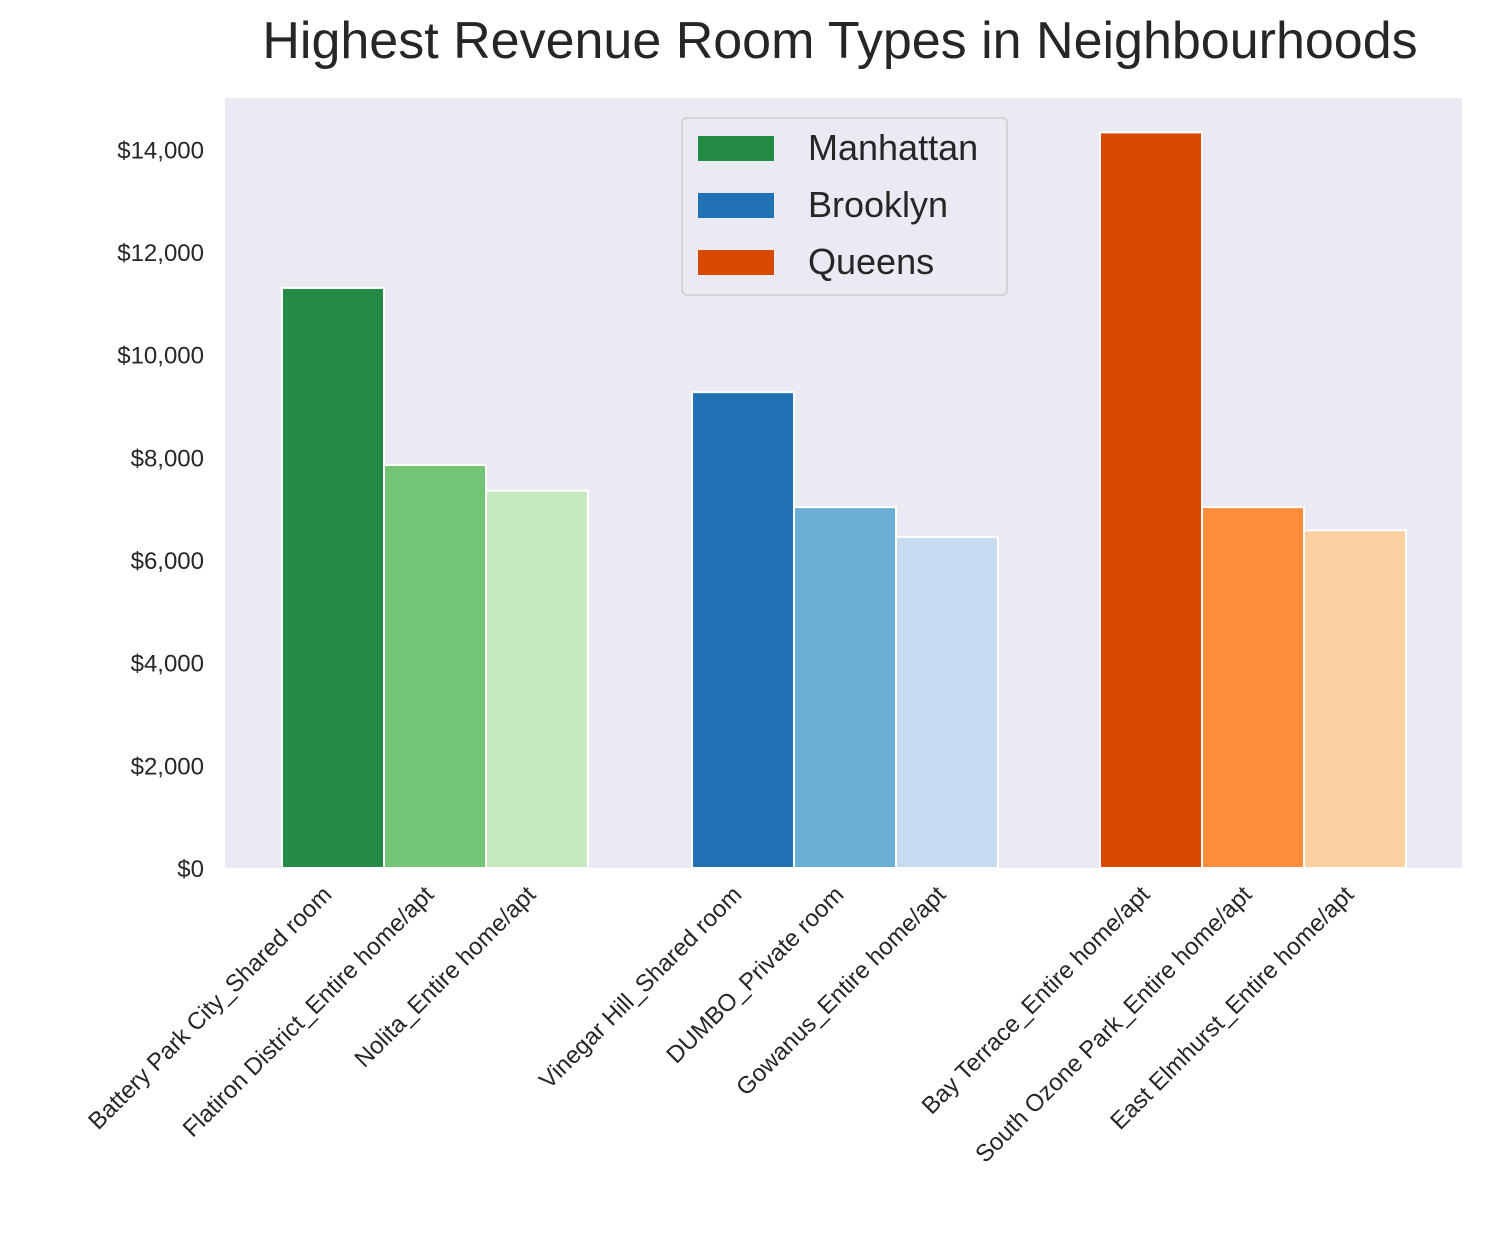  Describe the element at coordinates (160, 150) in the screenshot. I see `y-tick-label: $14,000` at that location.